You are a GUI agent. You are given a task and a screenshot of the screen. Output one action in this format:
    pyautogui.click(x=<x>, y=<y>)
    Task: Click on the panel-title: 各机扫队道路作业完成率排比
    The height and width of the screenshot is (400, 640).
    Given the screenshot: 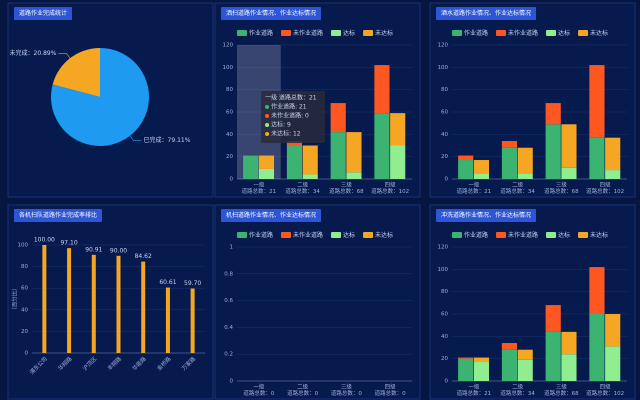 What is the action you would take?
    pyautogui.click(x=58, y=215)
    